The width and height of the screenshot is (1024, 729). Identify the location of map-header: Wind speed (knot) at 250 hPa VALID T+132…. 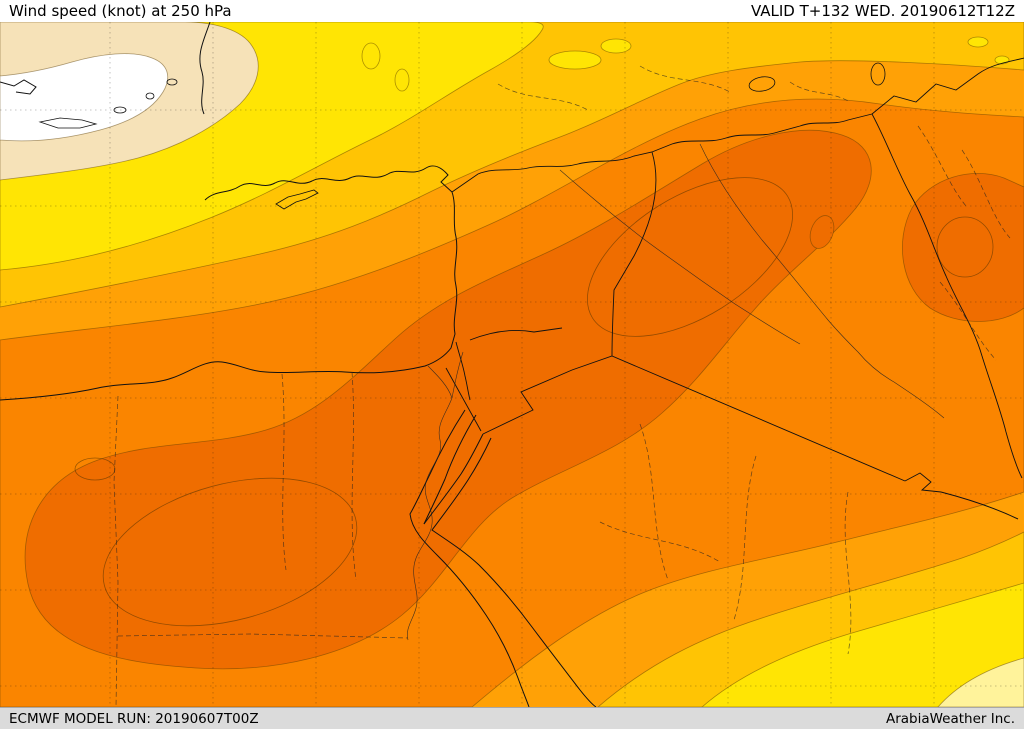
(512, 11).